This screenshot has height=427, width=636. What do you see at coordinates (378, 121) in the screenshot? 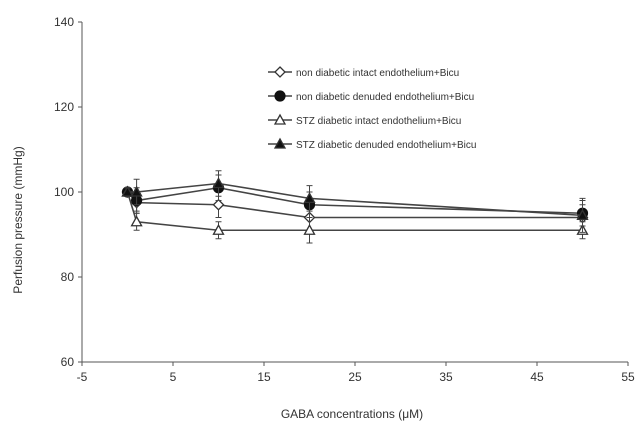
I see `legend-label: STZ diabetic intact endothelium+Bicu` at bounding box center [378, 121].